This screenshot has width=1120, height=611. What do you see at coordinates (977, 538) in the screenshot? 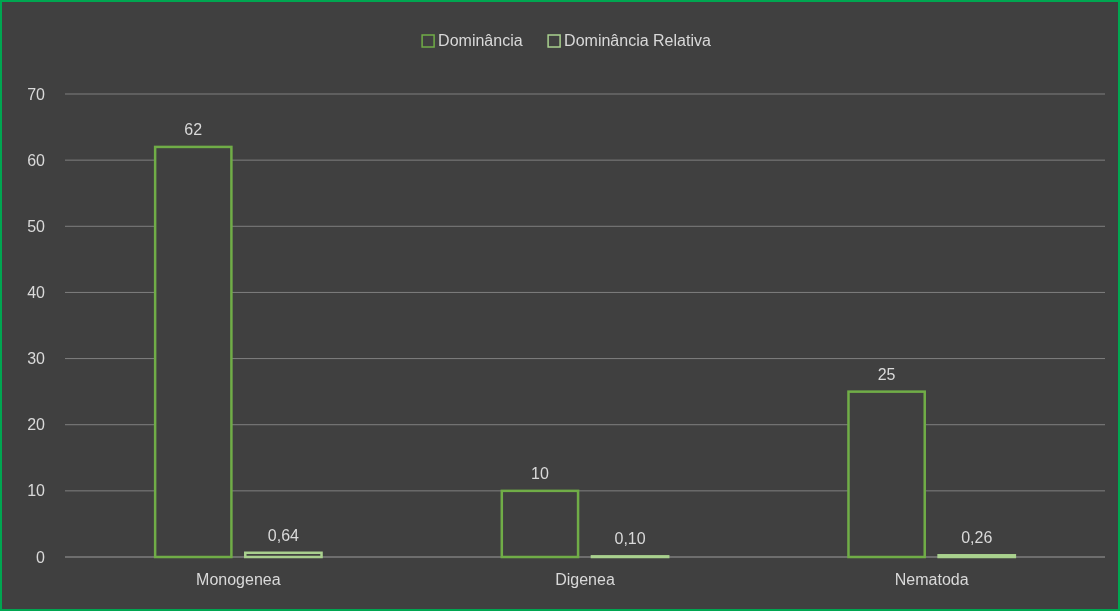
I see `data-label: 0,26` at bounding box center [977, 538].